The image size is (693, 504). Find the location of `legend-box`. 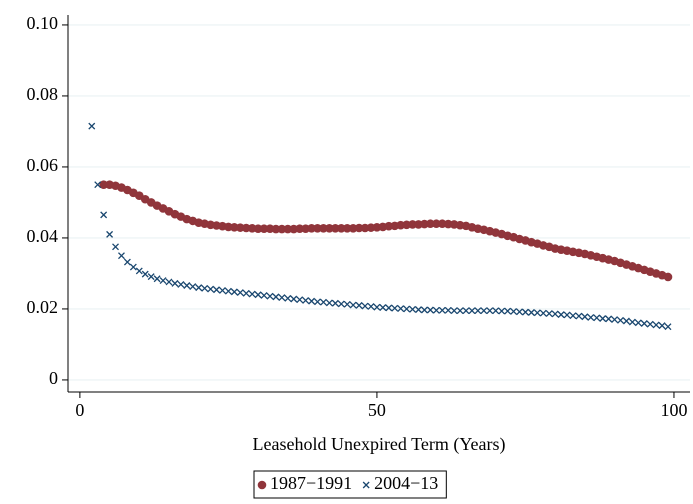

legend-box is located at coordinates (350, 484).